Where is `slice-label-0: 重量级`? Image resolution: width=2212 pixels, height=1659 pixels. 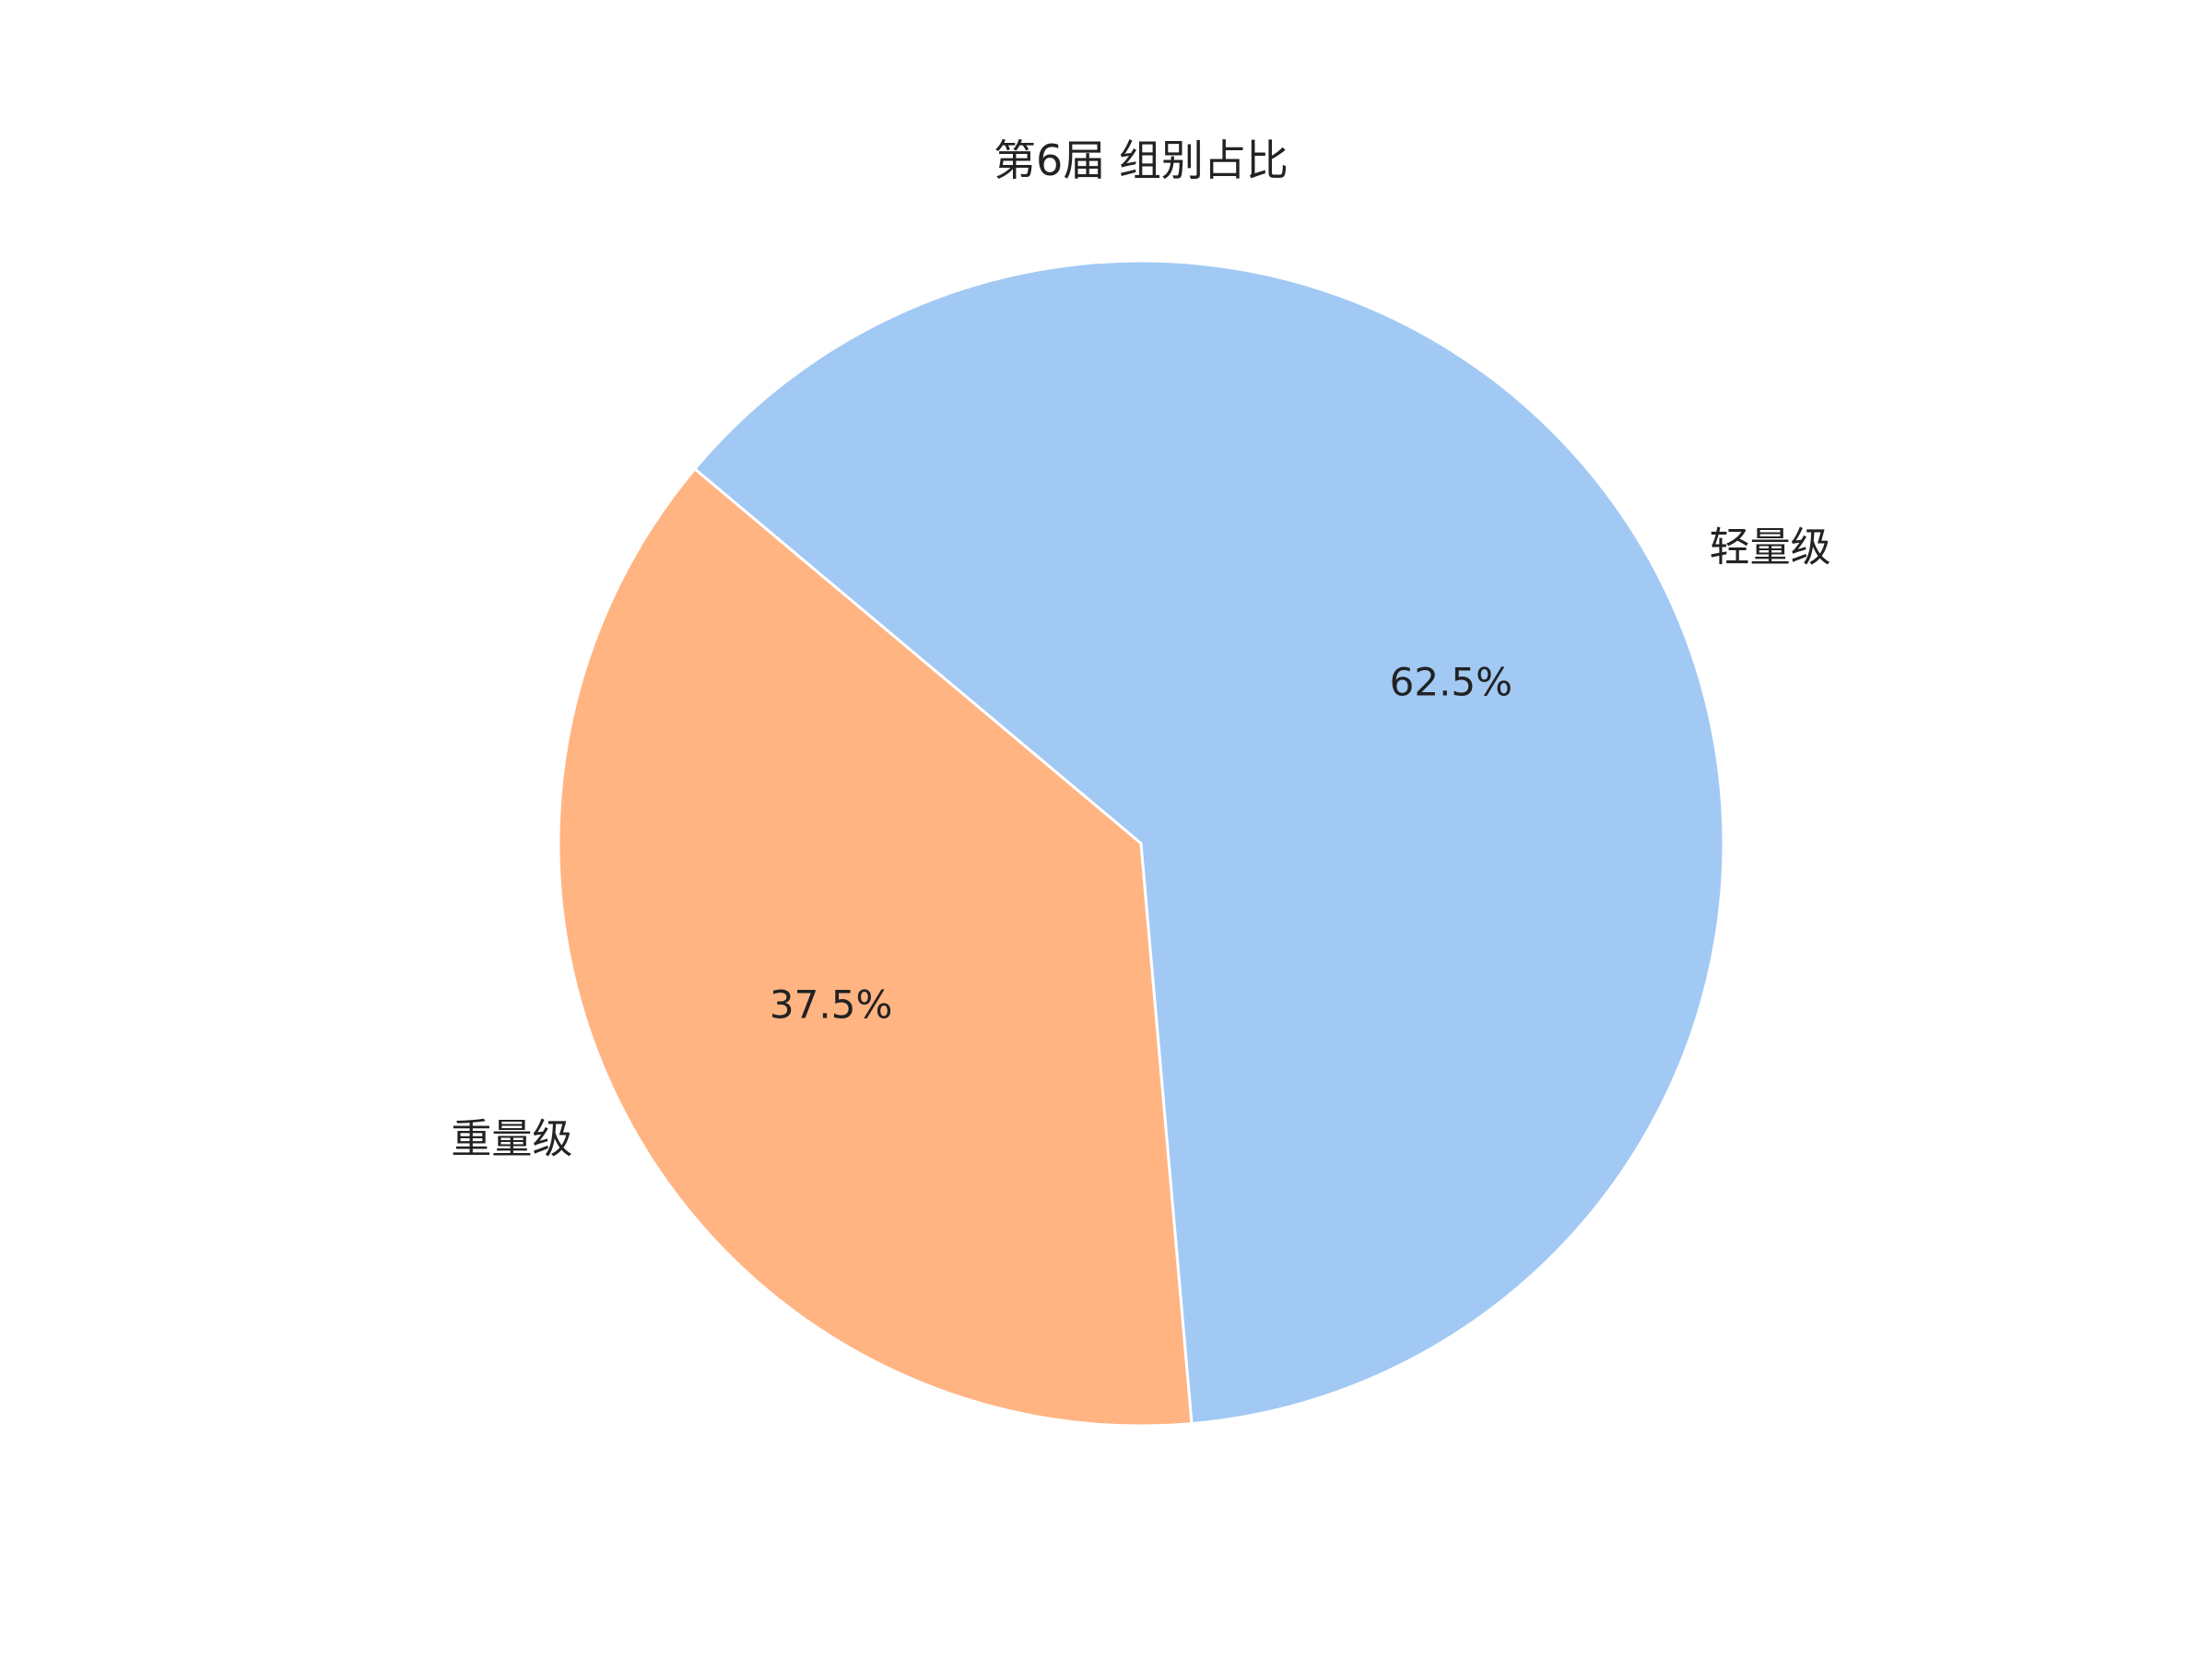 slice-label-0: 重量级 is located at coordinates (511, 1139).